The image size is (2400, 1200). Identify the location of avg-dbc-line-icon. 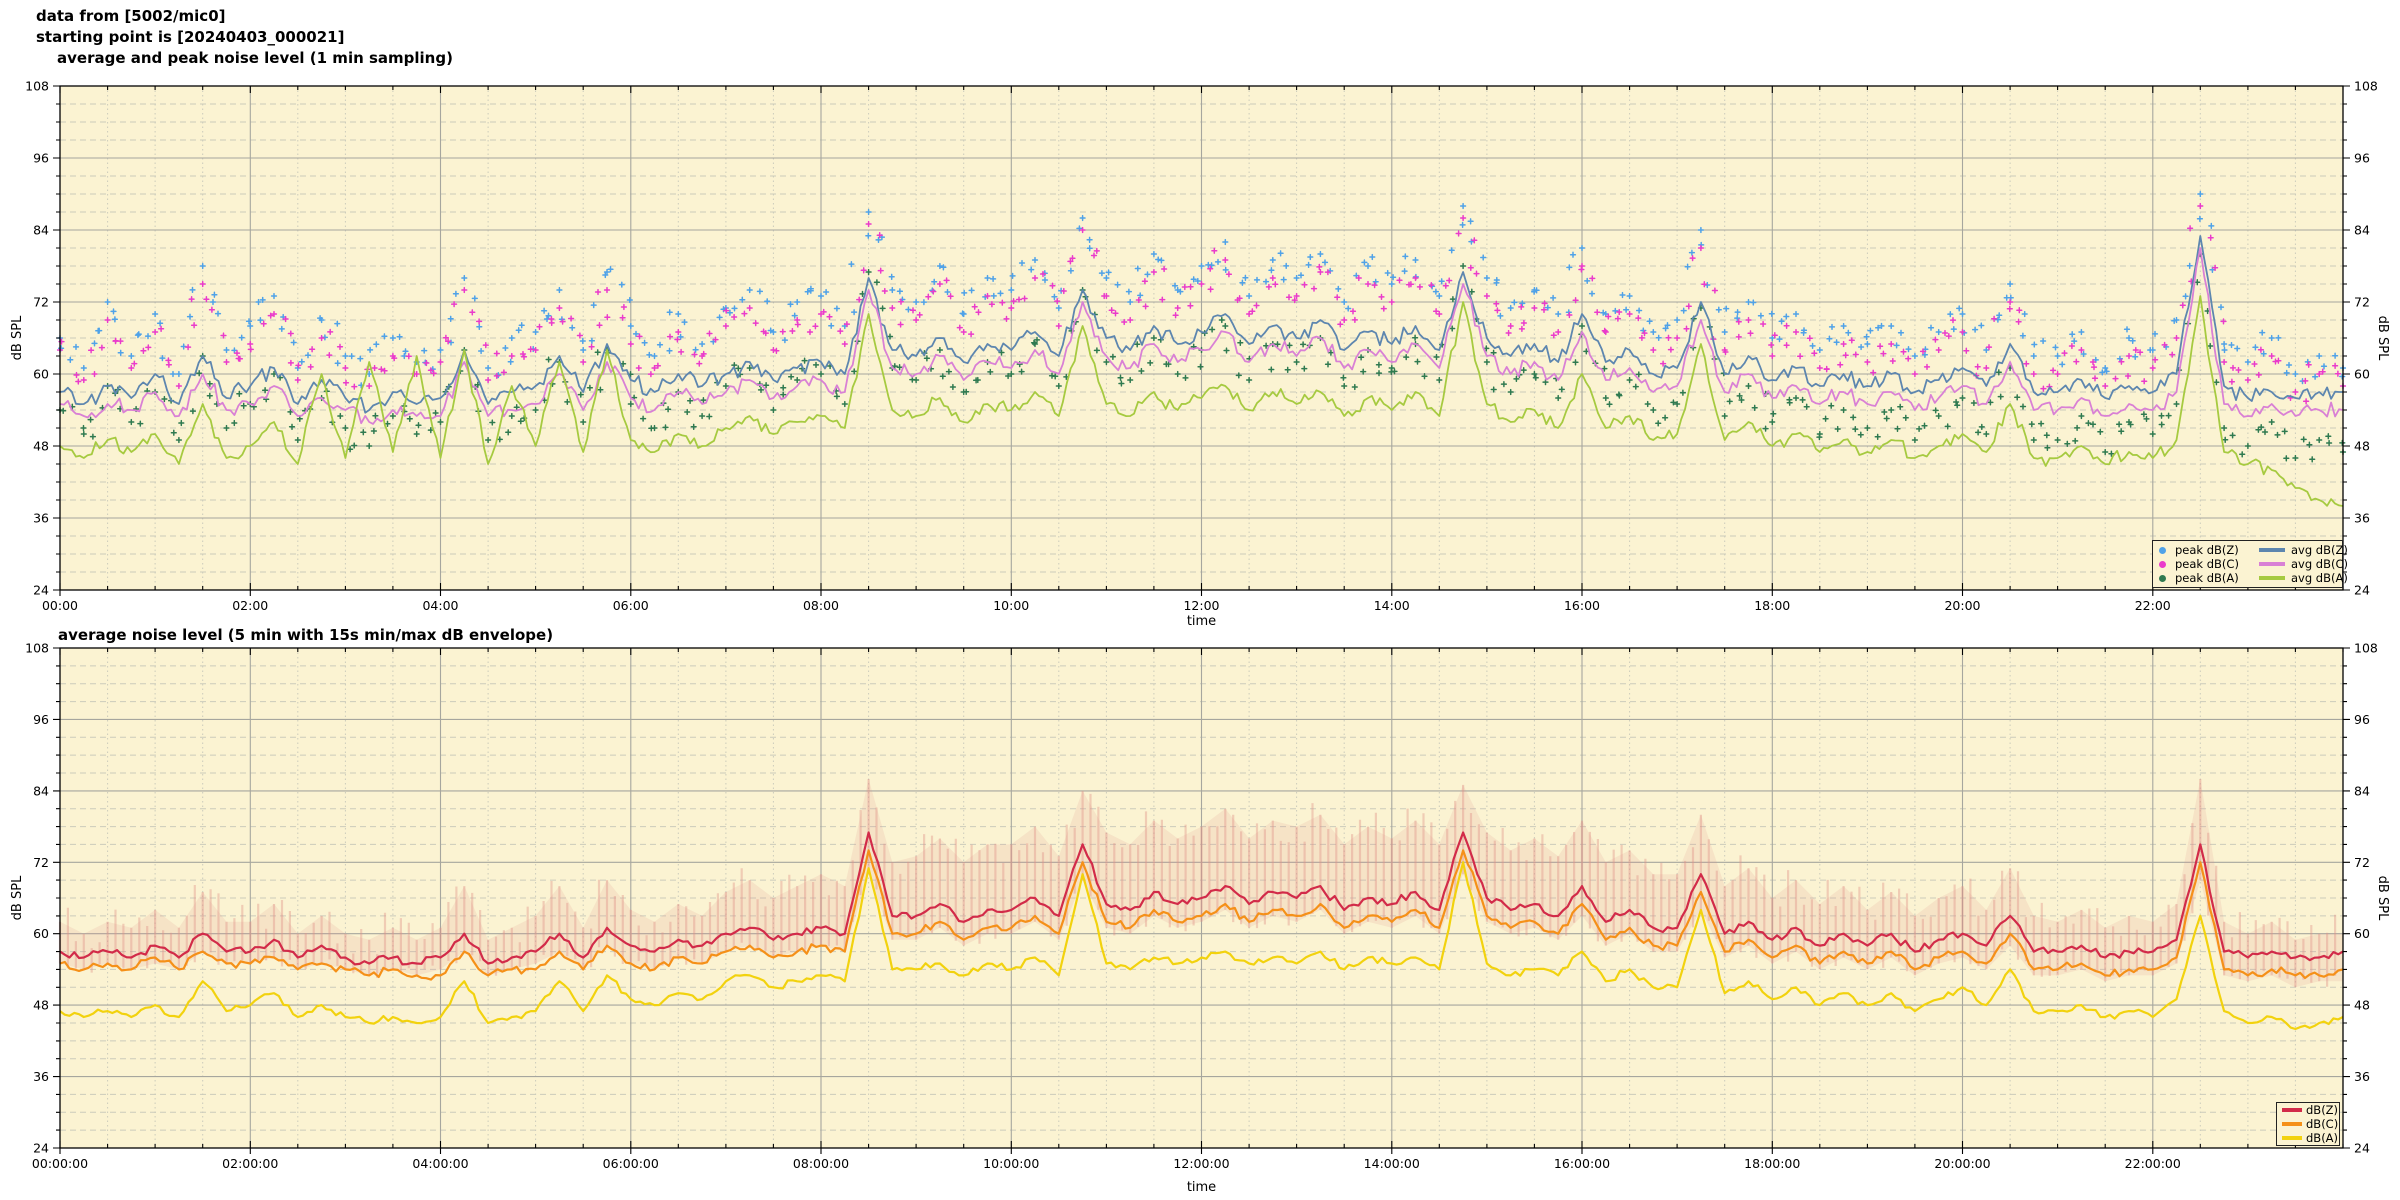
(2272, 564).